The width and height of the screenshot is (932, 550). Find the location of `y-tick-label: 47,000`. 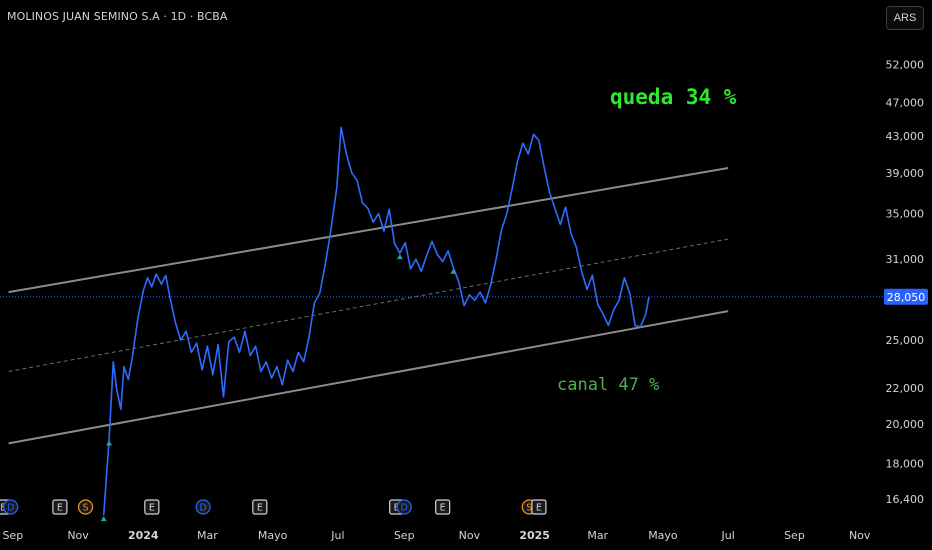

y-tick-label: 47,000 is located at coordinates (905, 103).